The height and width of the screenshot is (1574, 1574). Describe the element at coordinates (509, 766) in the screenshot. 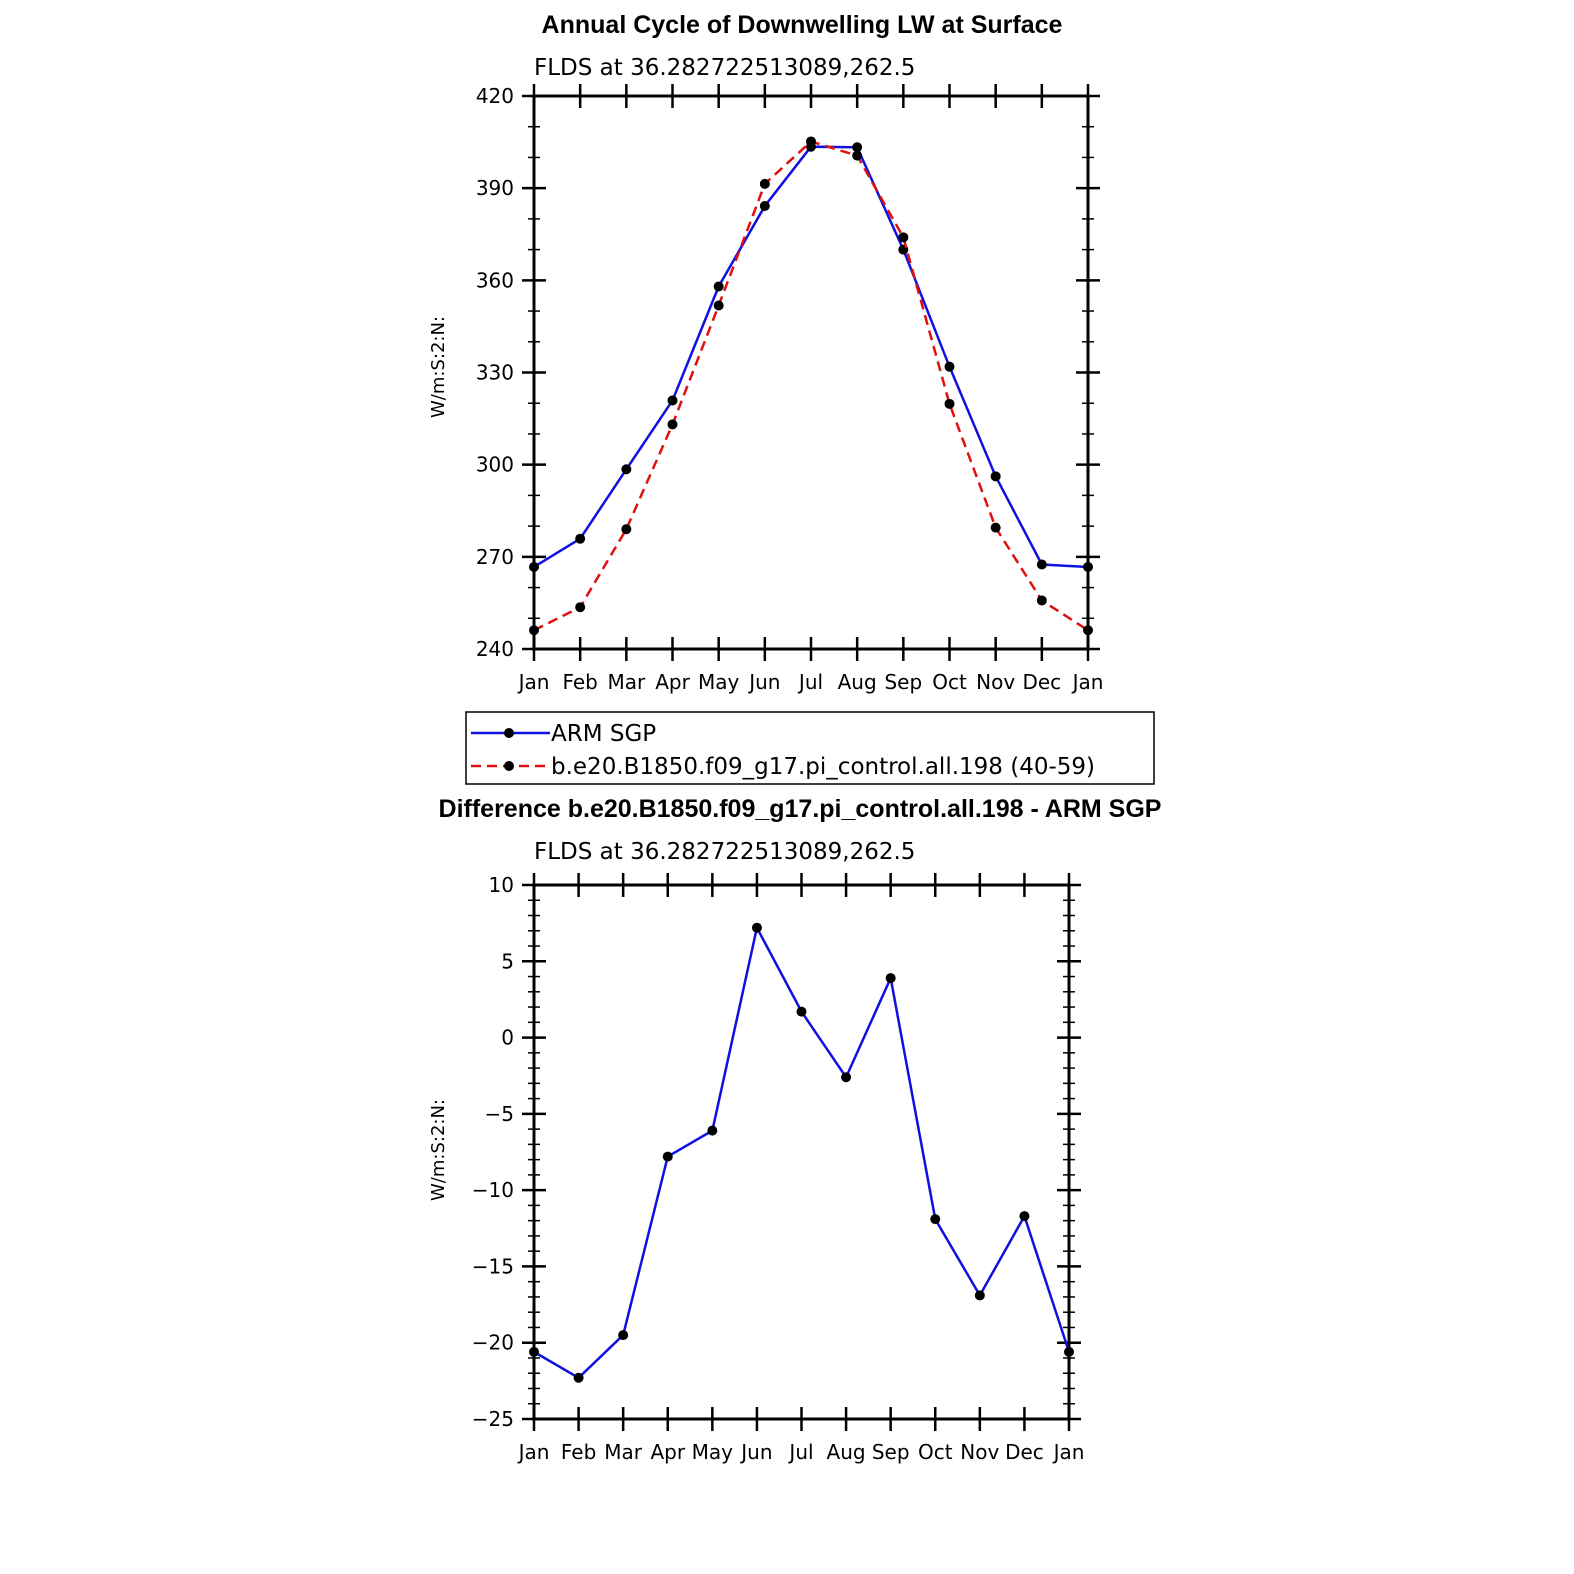

I see `legend-marker-model` at that location.